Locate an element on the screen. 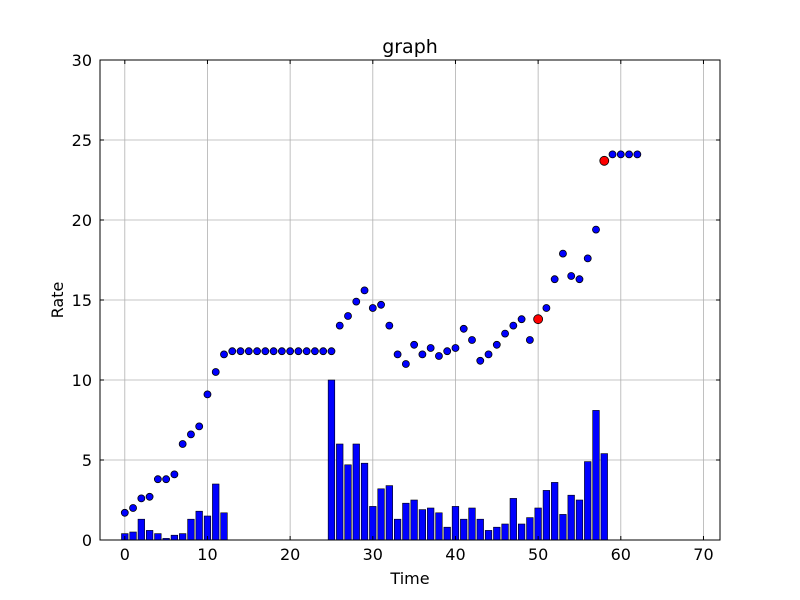 This screenshot has height=600, width=800. y-tick-label: 20 is located at coordinates (82, 220).